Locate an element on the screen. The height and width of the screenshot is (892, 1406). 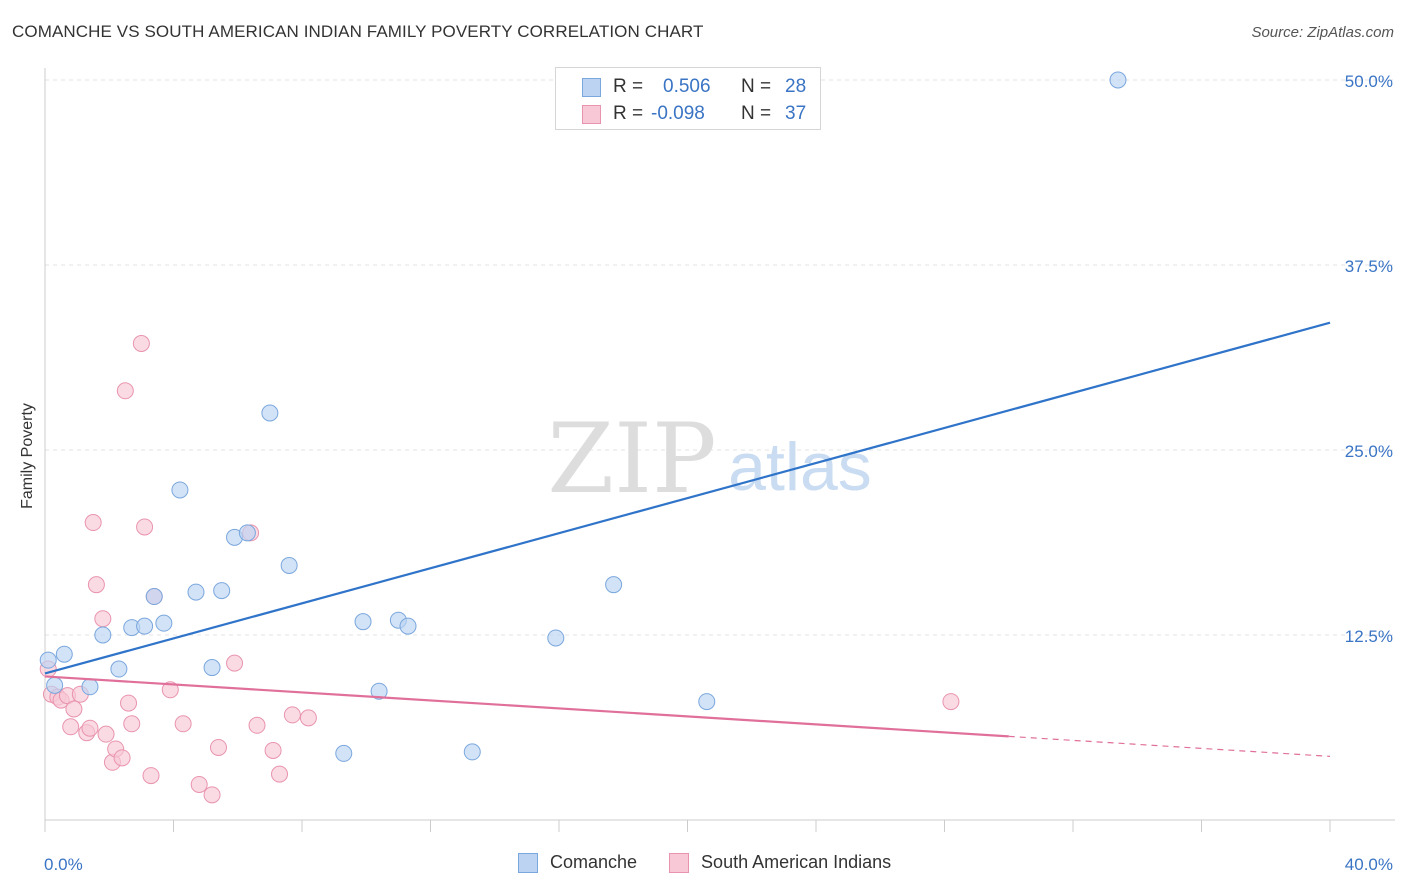
correlation-legend: R = 0.506 N = 28 R = -0.098 N = 37 is located at coordinates (688, 98).